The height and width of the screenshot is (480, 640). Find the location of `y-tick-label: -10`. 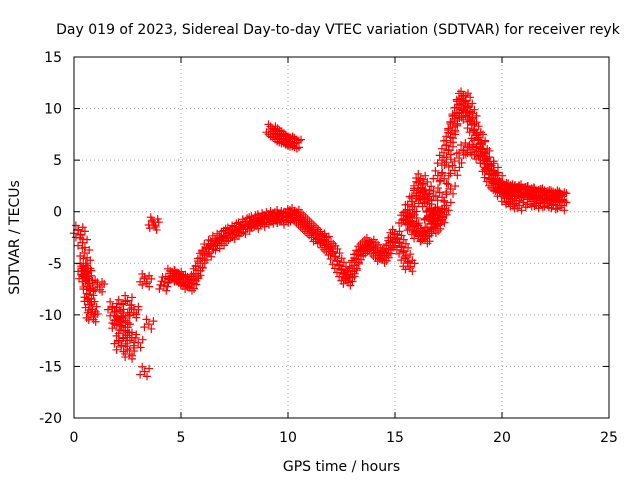

y-tick-label: -10 is located at coordinates (50, 316).